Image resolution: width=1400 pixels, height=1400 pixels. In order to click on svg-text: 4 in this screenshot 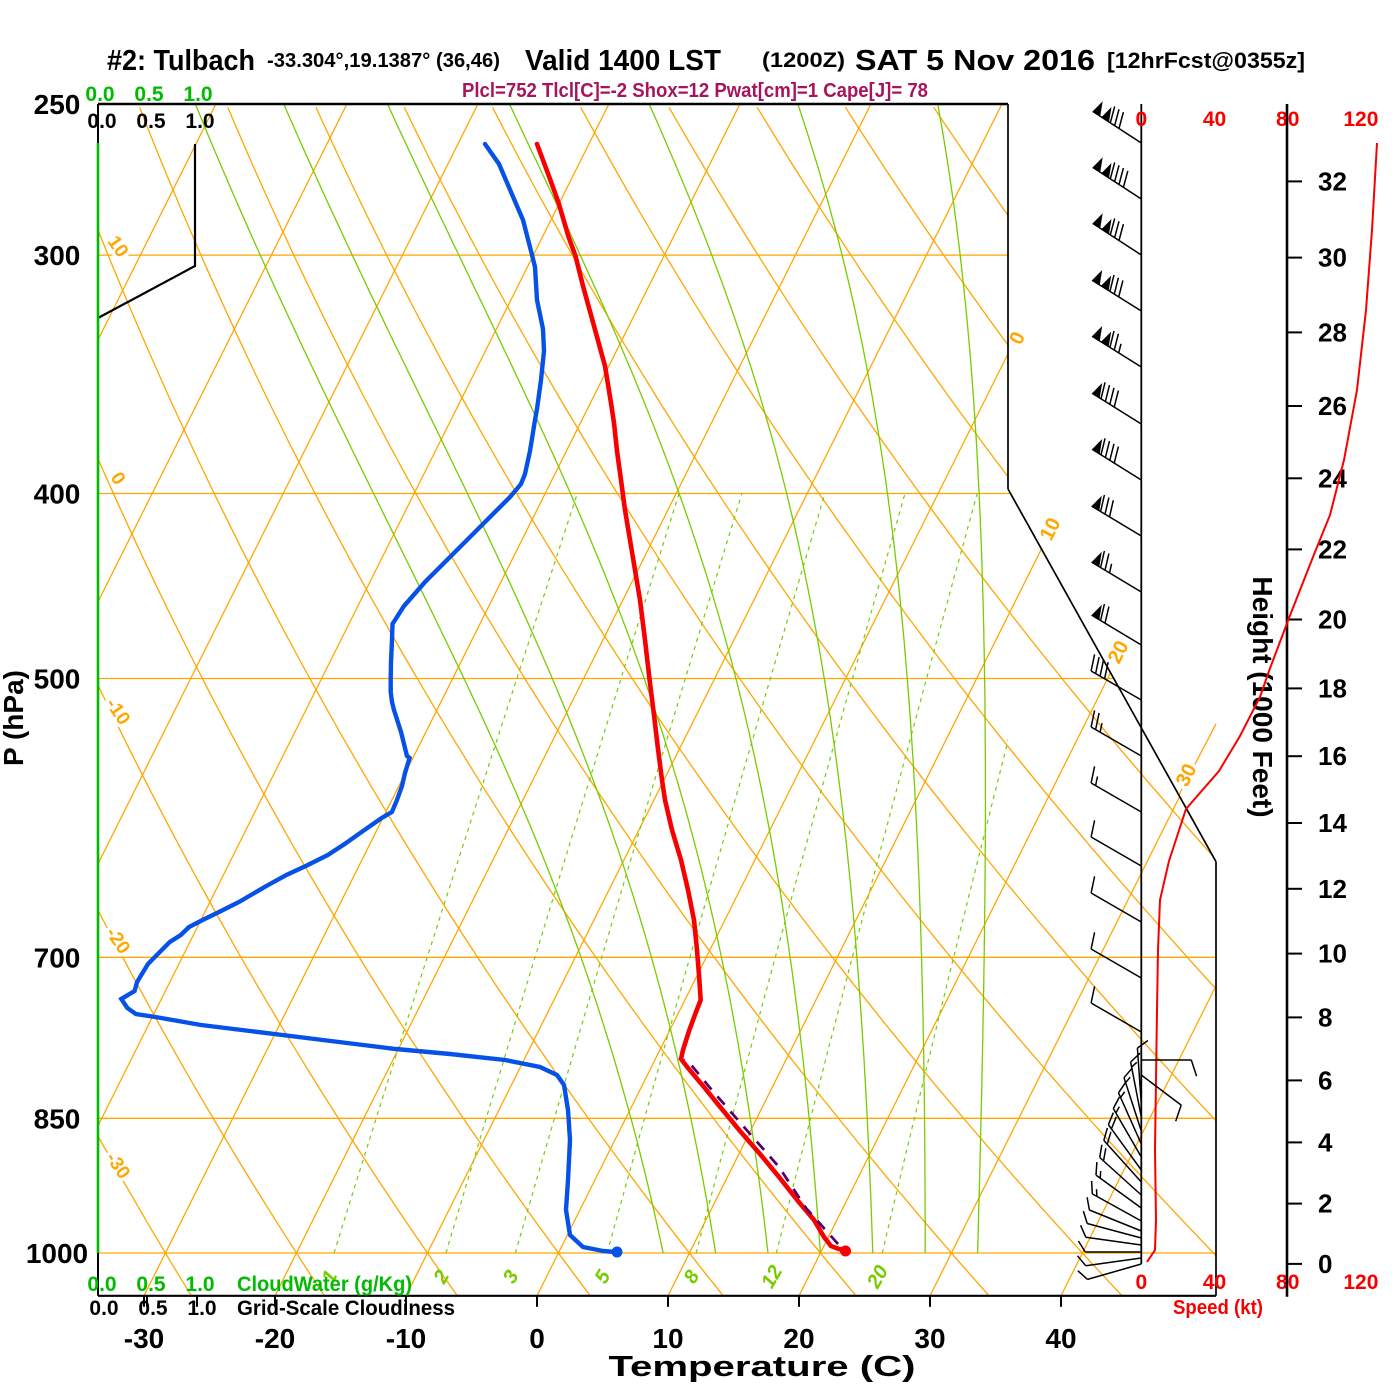, I will do `click(1325, 1142)`.